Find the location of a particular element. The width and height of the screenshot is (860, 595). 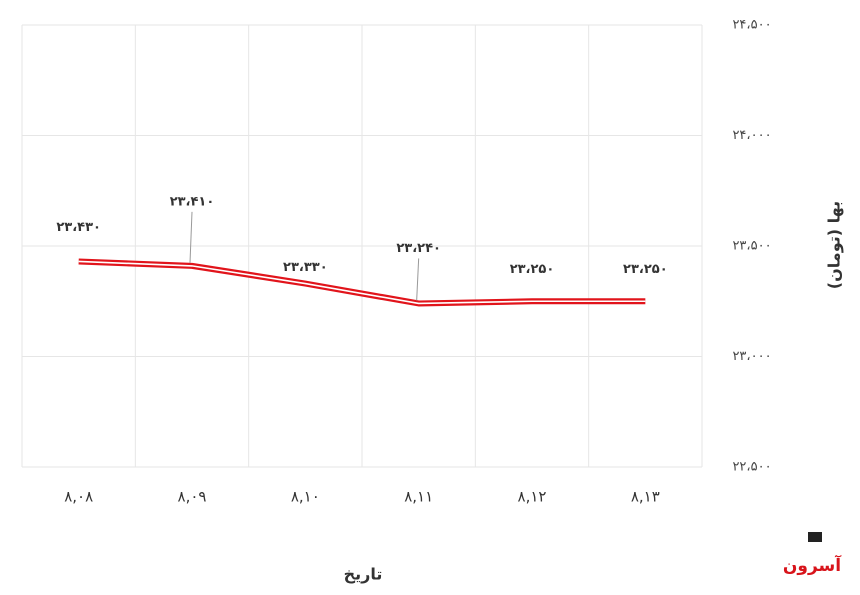

x-tick-label: ۸,۱۳ is located at coordinates (645, 497).